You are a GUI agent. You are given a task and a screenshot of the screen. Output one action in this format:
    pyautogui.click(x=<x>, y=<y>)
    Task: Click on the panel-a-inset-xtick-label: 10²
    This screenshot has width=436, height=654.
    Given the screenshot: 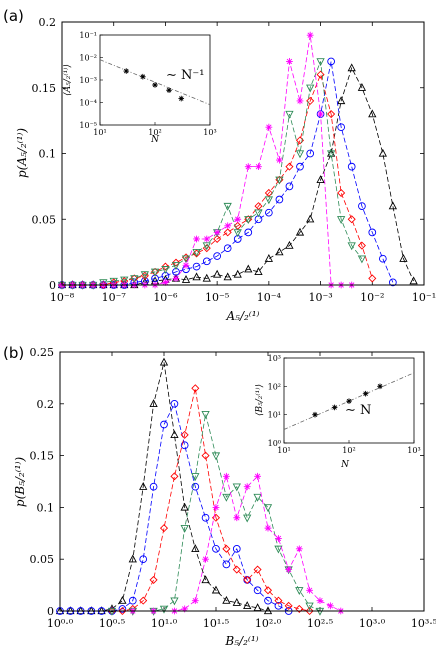 What is the action you would take?
    pyautogui.click(x=154, y=132)
    